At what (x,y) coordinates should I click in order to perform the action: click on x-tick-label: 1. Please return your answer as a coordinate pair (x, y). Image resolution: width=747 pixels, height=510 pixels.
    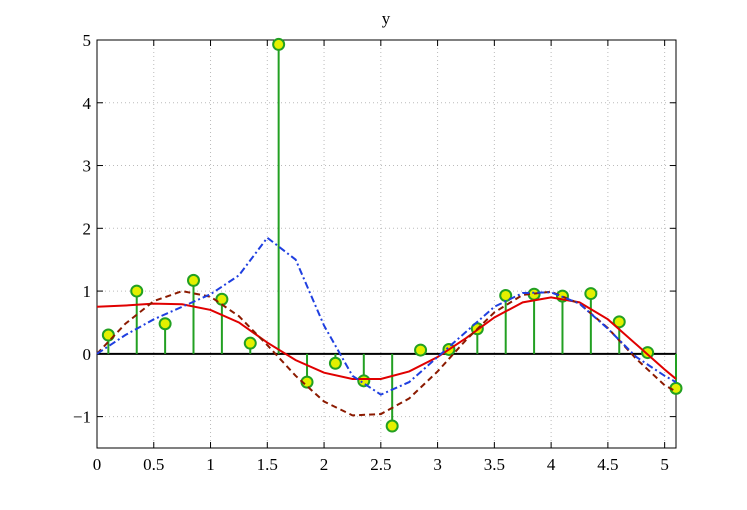
    Looking at the image, I should click on (210, 464).